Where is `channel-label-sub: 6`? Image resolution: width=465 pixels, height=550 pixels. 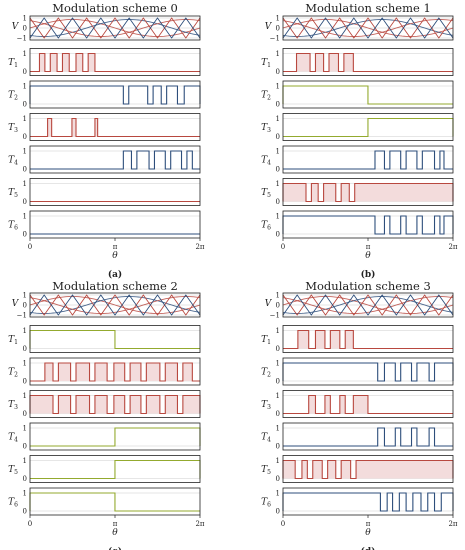
channel-label-sub: 6 is located at coordinates (269, 505).